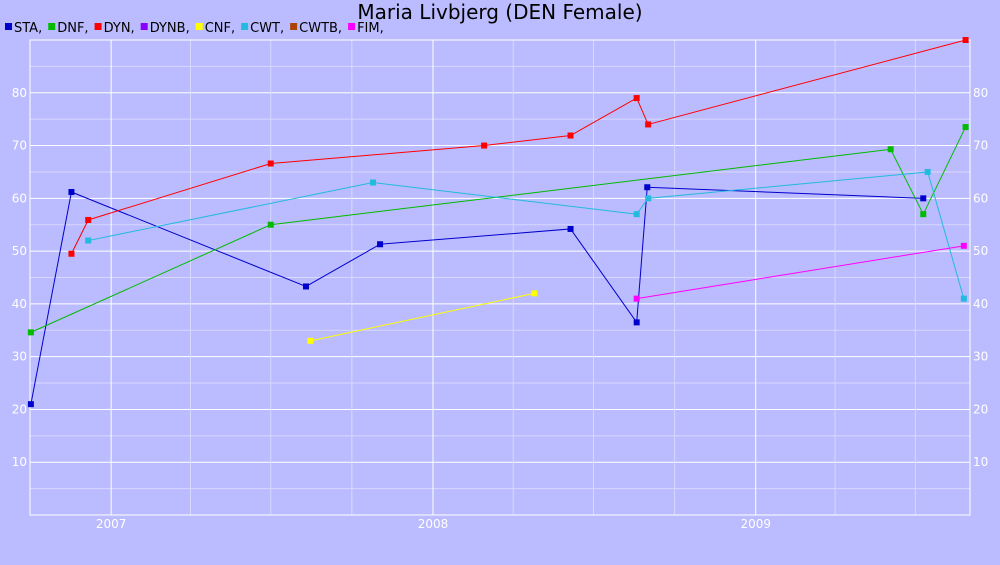 This screenshot has height=565, width=1000. I want to click on legend-label: DNF,, so click(72, 28).